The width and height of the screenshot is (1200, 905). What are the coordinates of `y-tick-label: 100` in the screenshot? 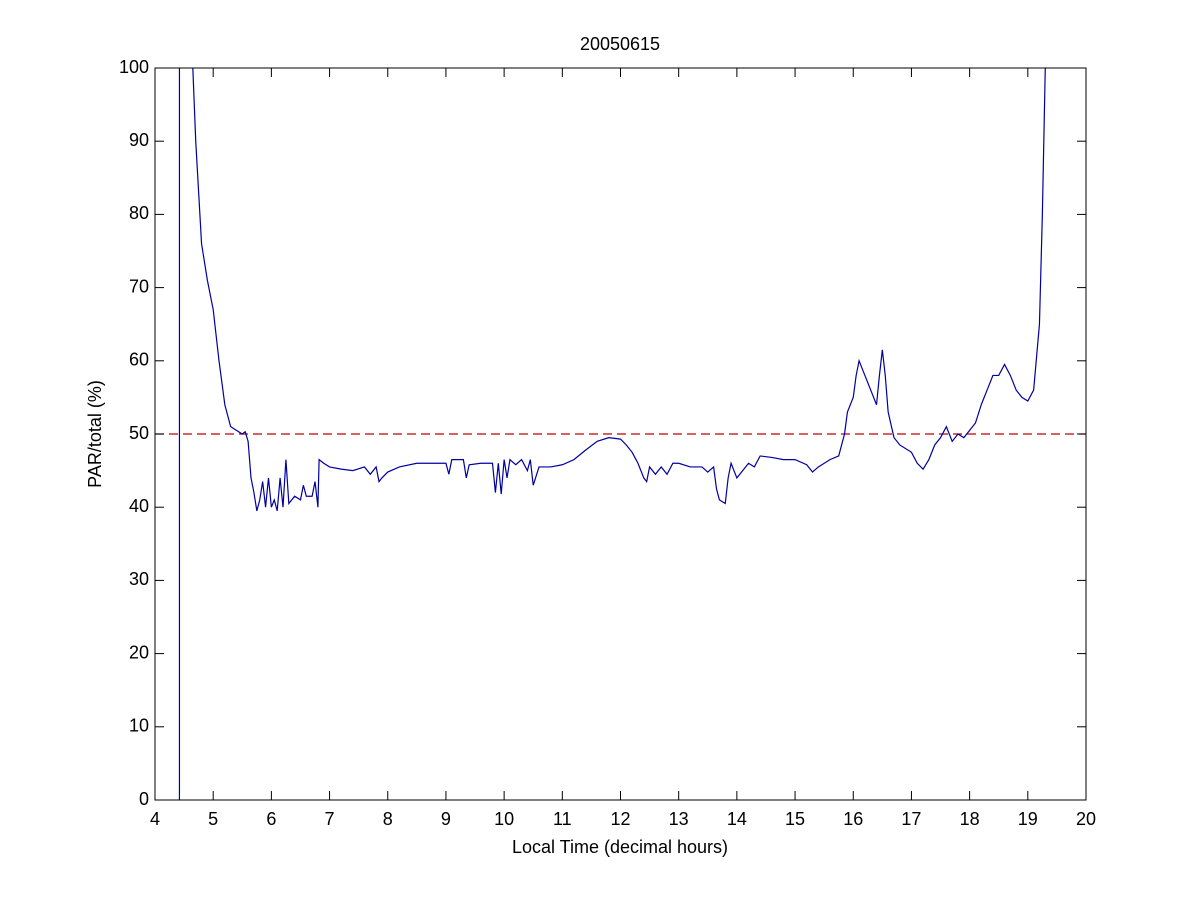 It's located at (134, 67).